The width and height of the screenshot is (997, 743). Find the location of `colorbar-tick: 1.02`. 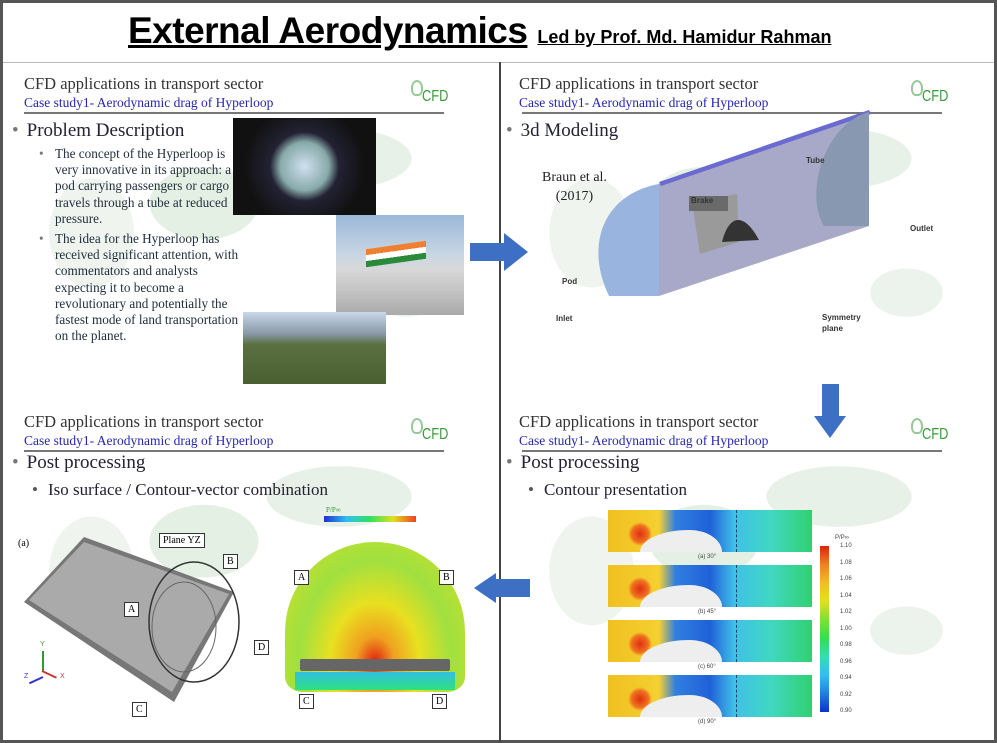

colorbar-tick: 1.02 is located at coordinates (846, 612).